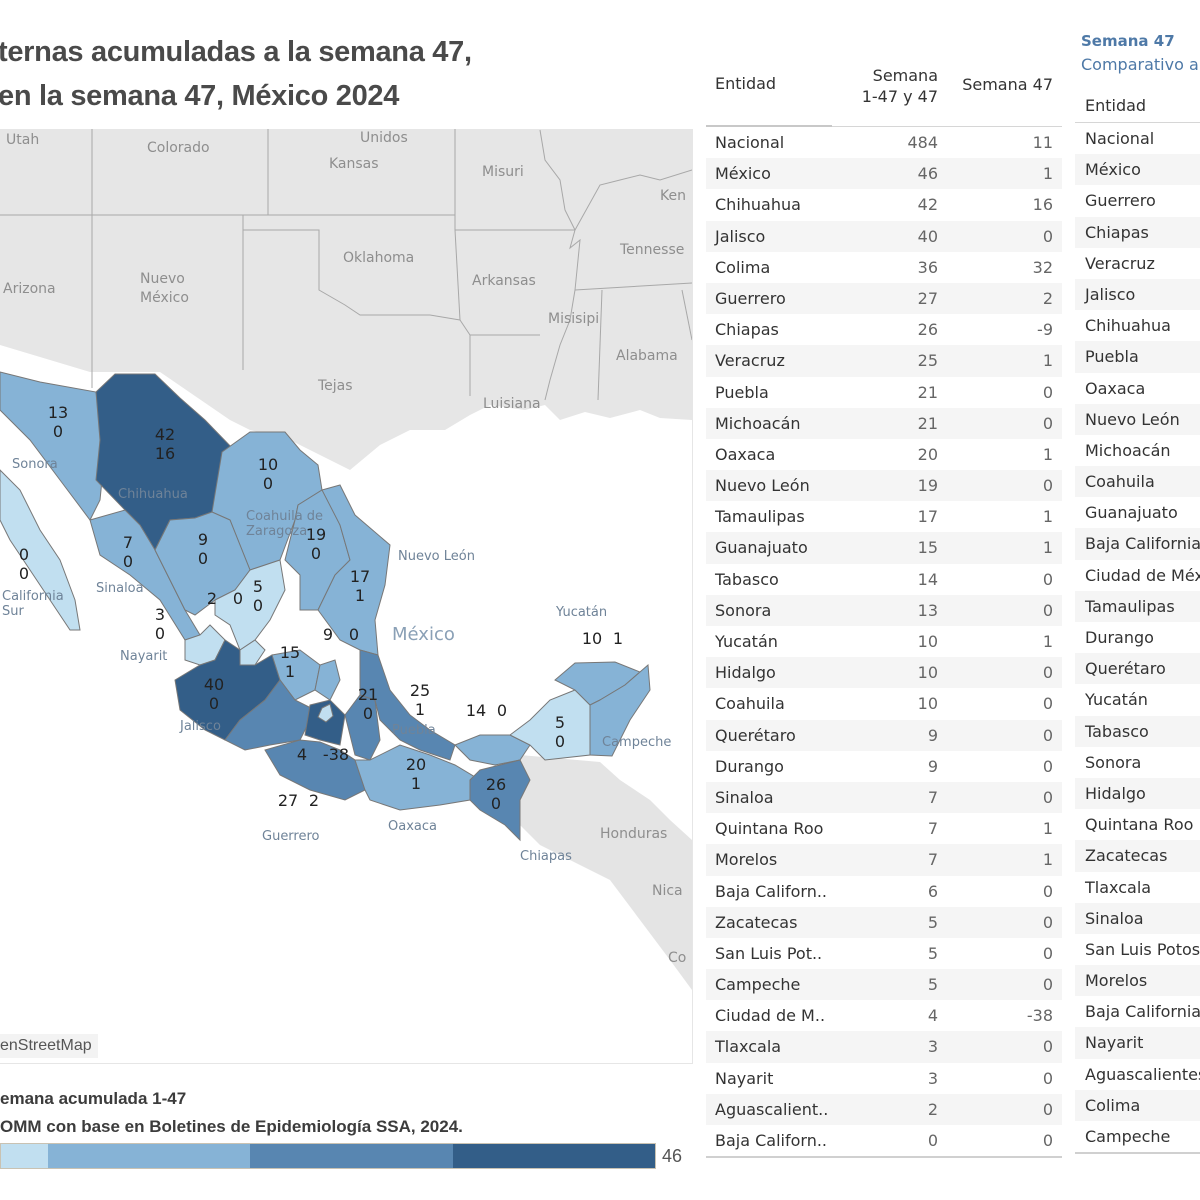  I want to click on state-quintana-roo, so click(620, 710).